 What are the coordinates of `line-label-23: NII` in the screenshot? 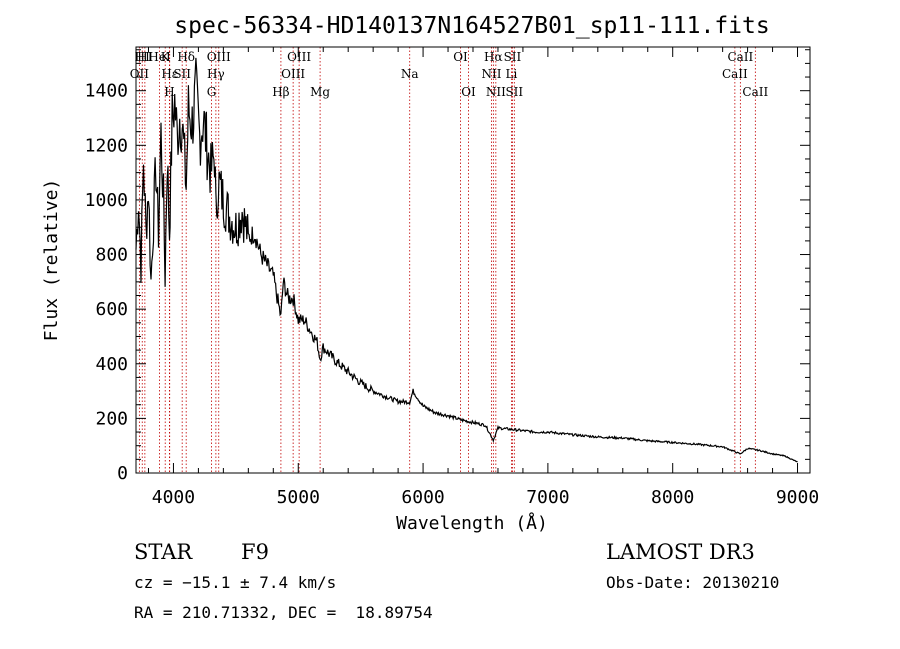 It's located at (496, 92).